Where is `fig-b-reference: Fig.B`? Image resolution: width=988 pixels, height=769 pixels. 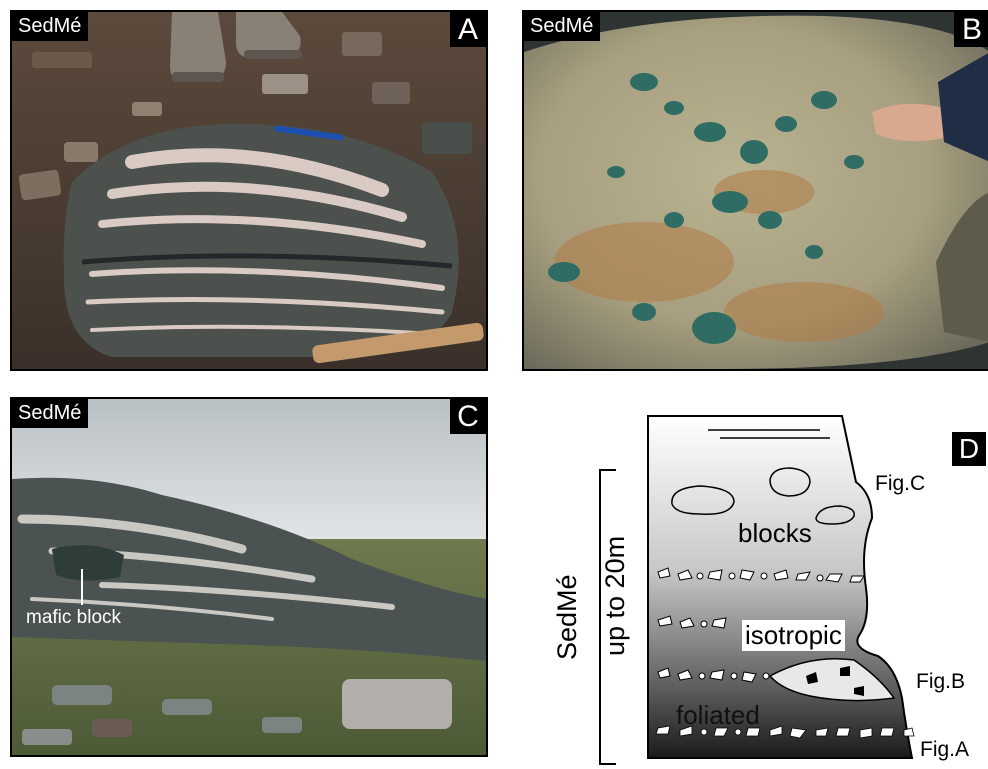 fig-b-reference: Fig.B is located at coordinates (941, 681).